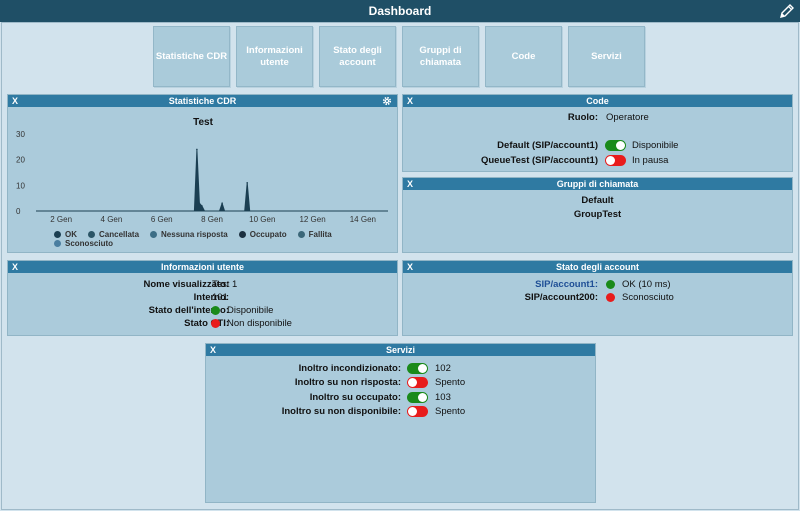  Describe the element at coordinates (268, 234) in the screenshot. I see `legend-label: Occupato` at that location.